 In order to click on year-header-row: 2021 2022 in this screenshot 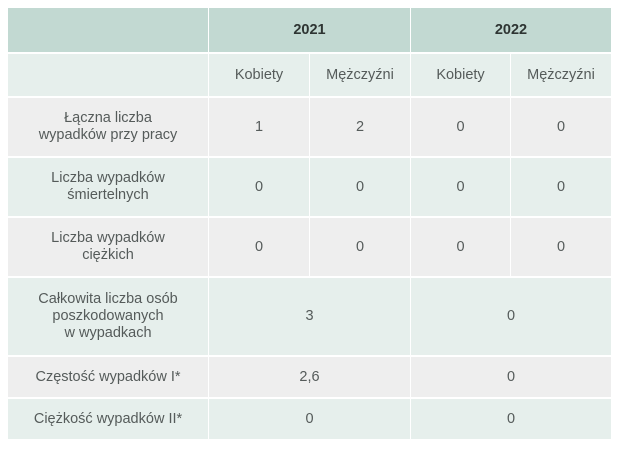, I will do `click(309, 31)`.